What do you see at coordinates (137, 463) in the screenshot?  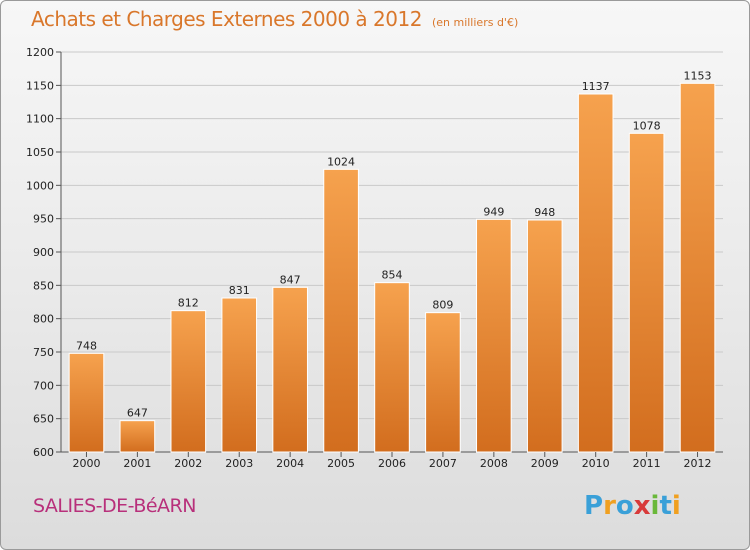 I see `x-tick-label: 2001` at bounding box center [137, 463].